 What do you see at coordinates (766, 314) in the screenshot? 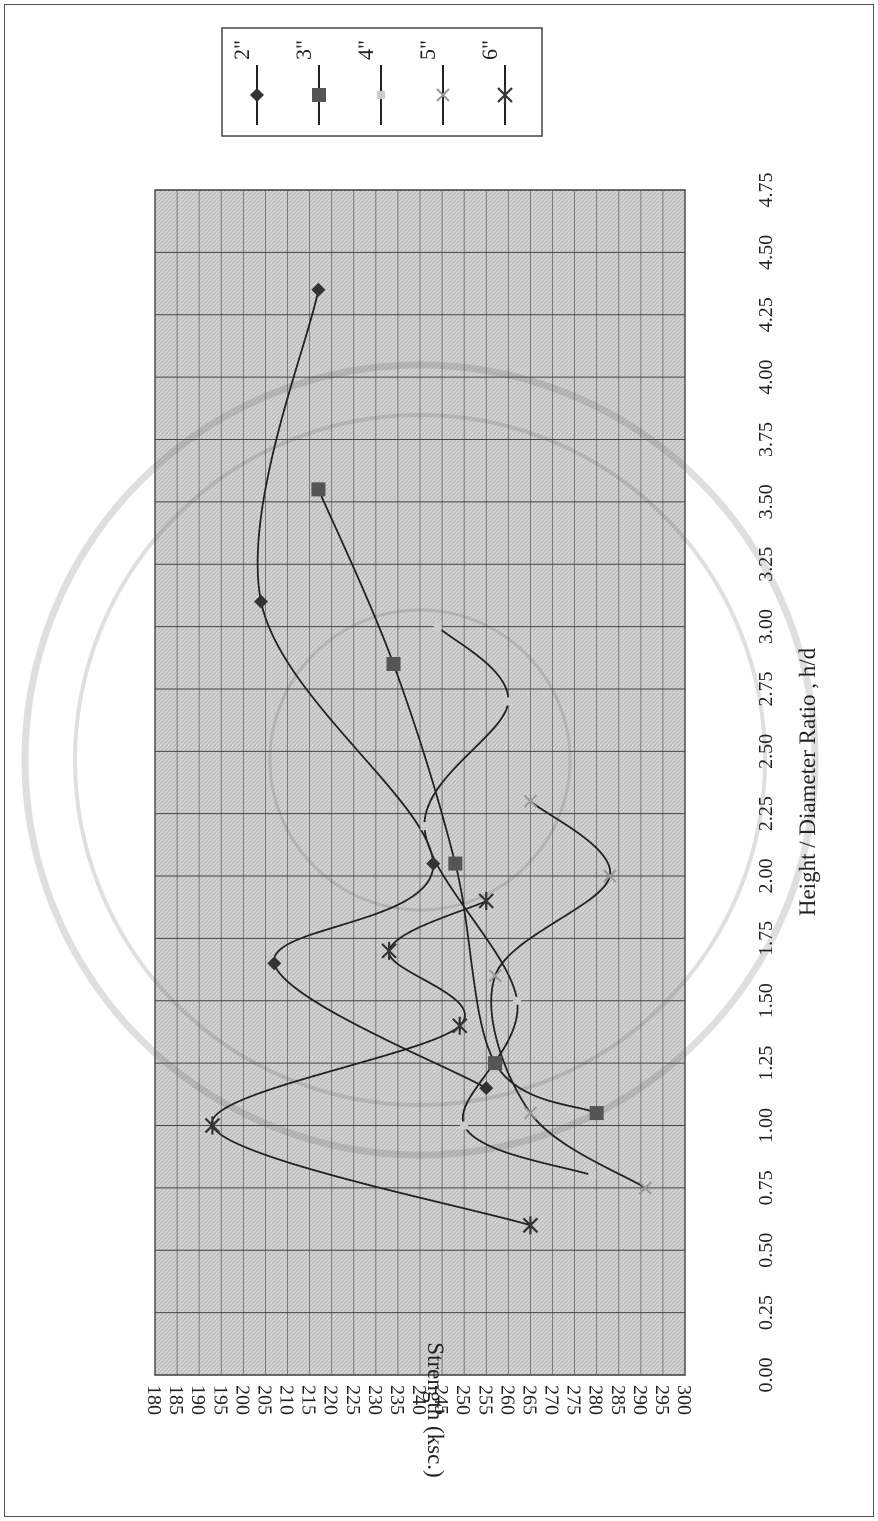
I see `x-tick-label: 4.25` at bounding box center [766, 314].